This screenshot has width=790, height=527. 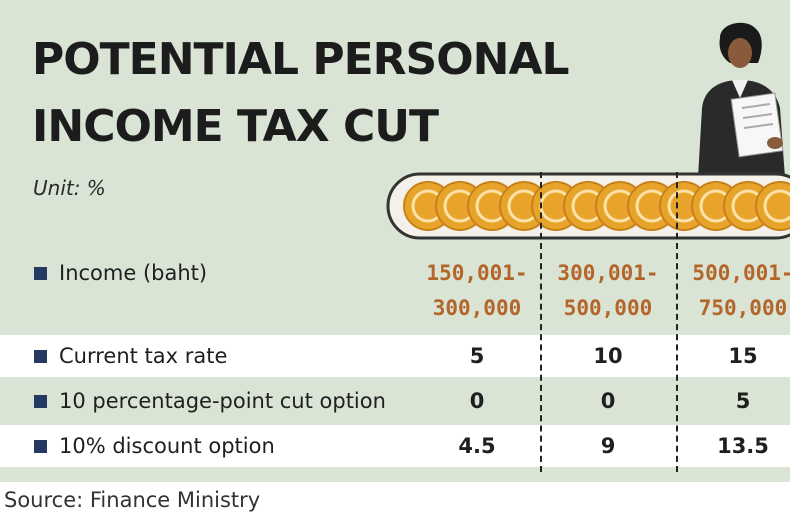 I want to click on cell-r2-c3: 5, so click(x=743, y=401).